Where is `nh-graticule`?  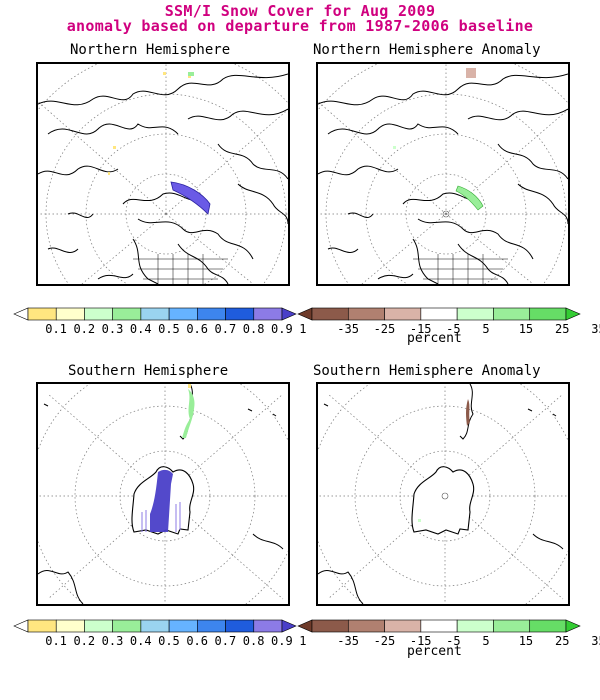
nh-graticule is located at coordinates (163, 174).